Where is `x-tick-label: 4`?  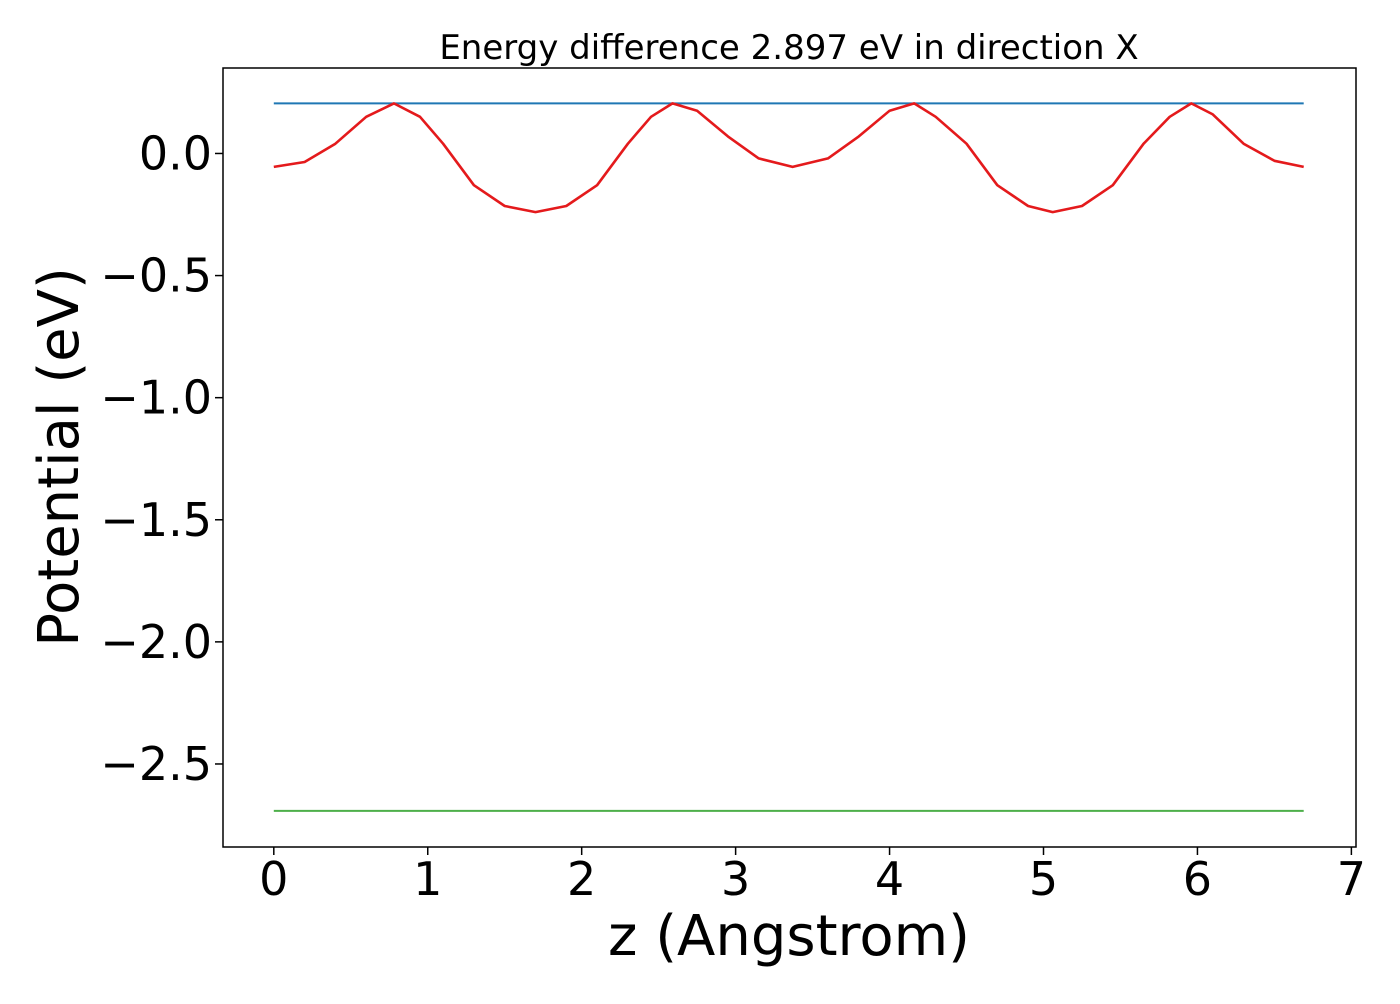
x-tick-label: 4 is located at coordinates (889, 879).